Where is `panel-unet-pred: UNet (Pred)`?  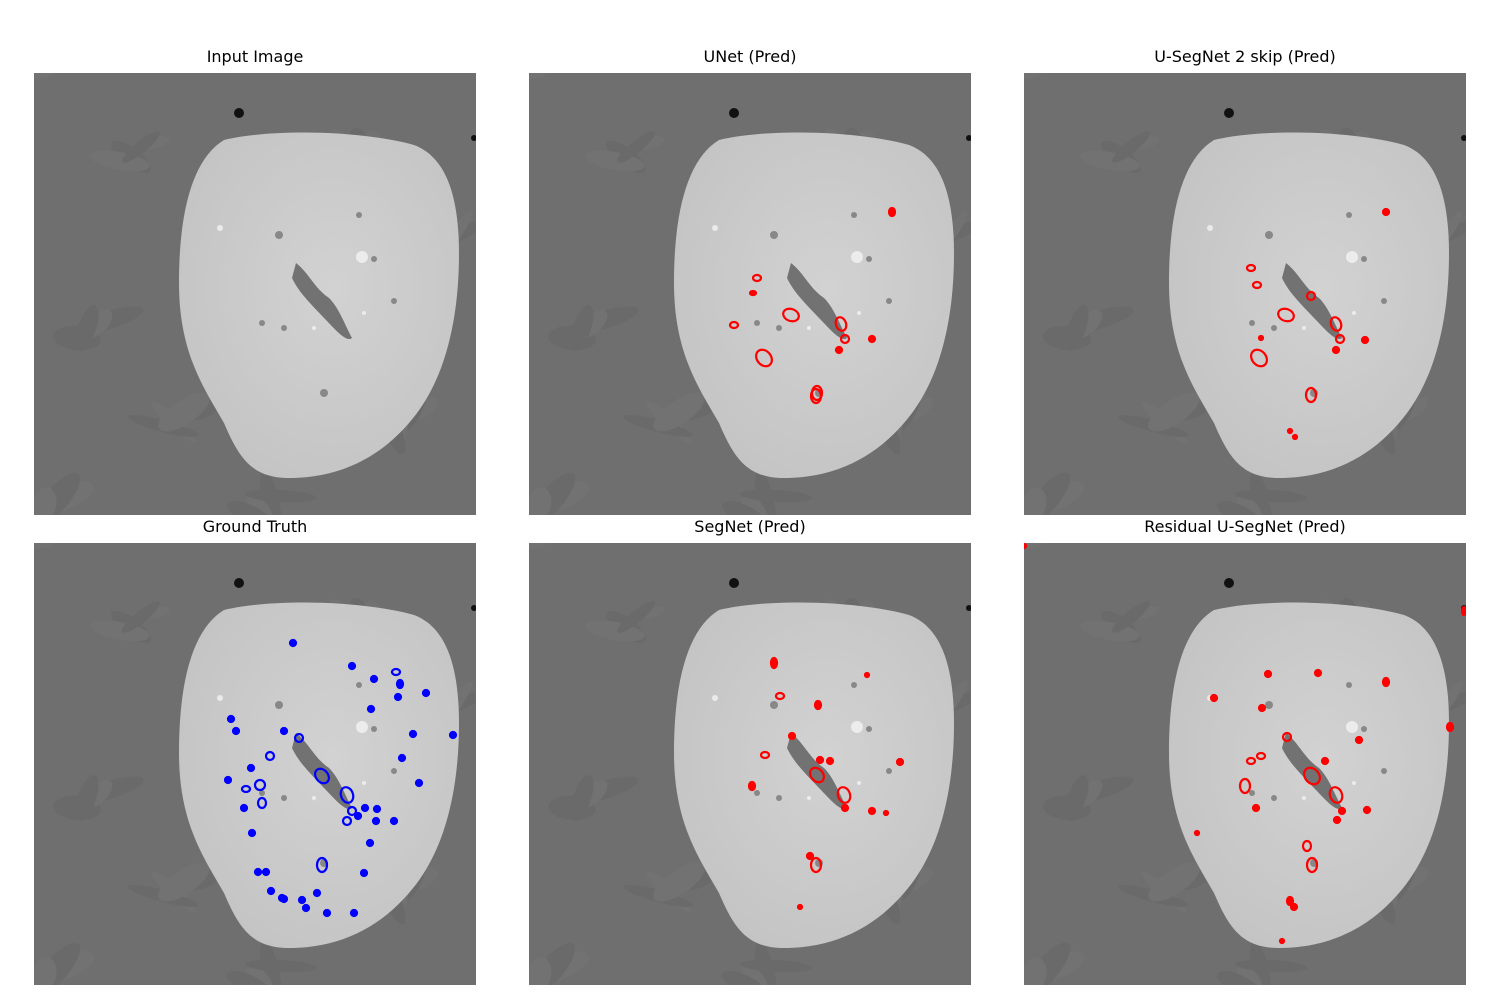
panel-unet-pred: UNet (Pred) is located at coordinates (750, 281).